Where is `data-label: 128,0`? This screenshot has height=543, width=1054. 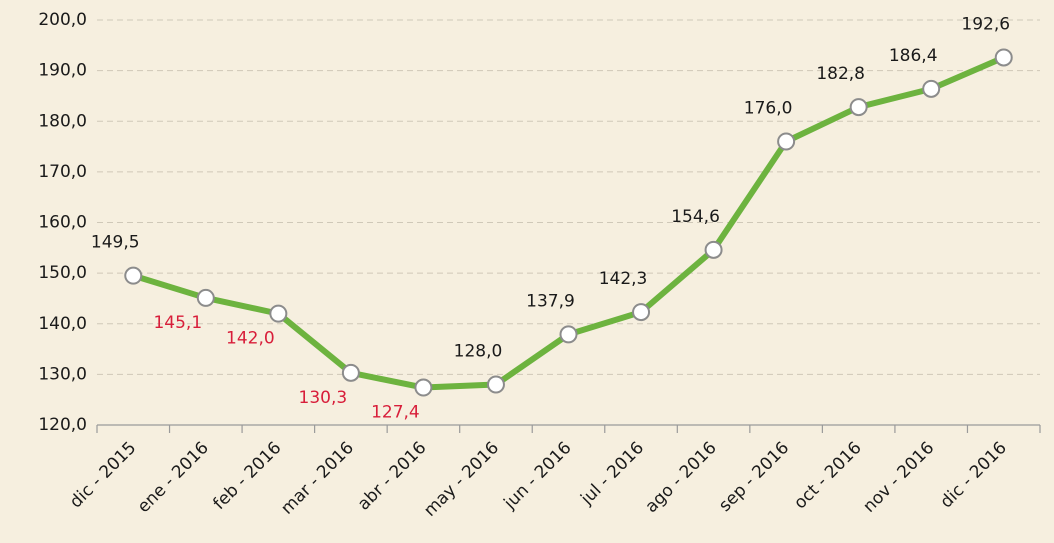 data-label: 128,0 is located at coordinates (478, 352).